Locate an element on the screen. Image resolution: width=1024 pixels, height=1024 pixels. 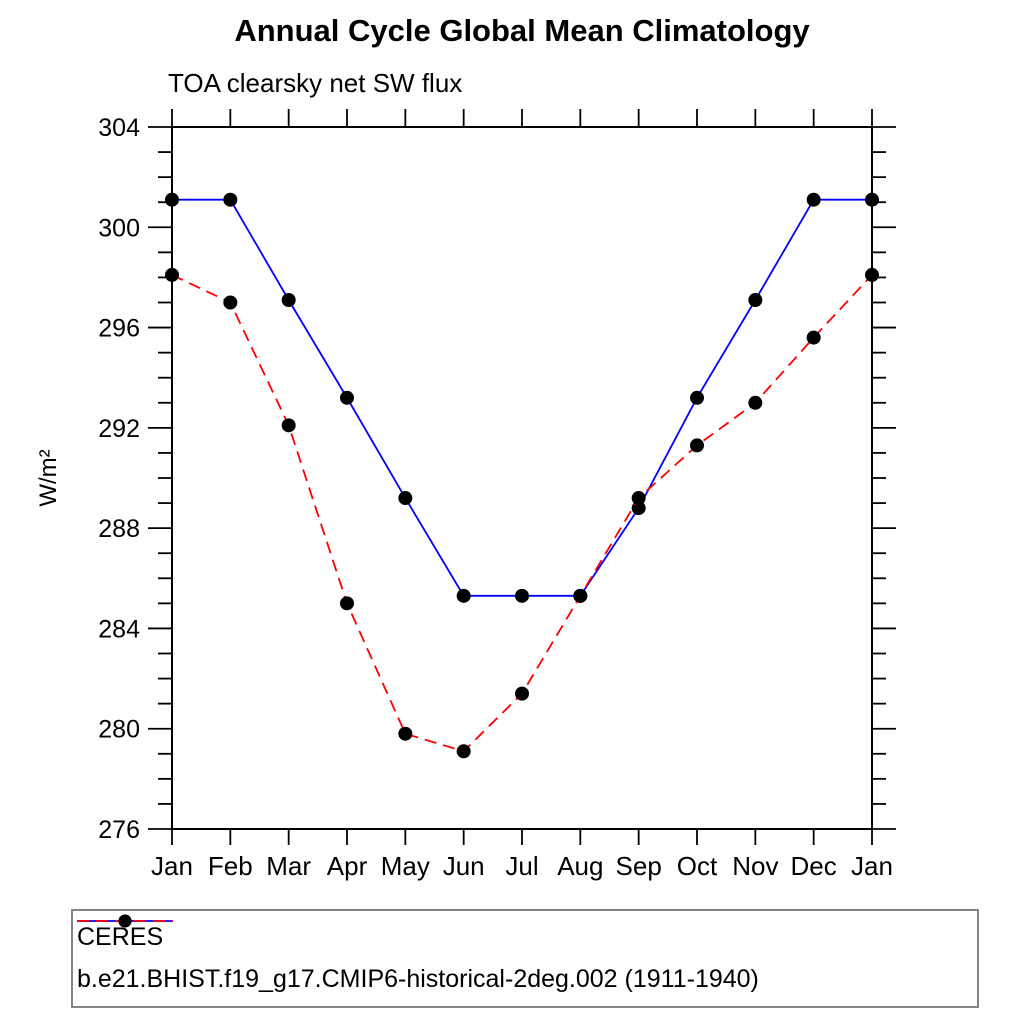
x-tick-label: Feb is located at coordinates (230, 866).